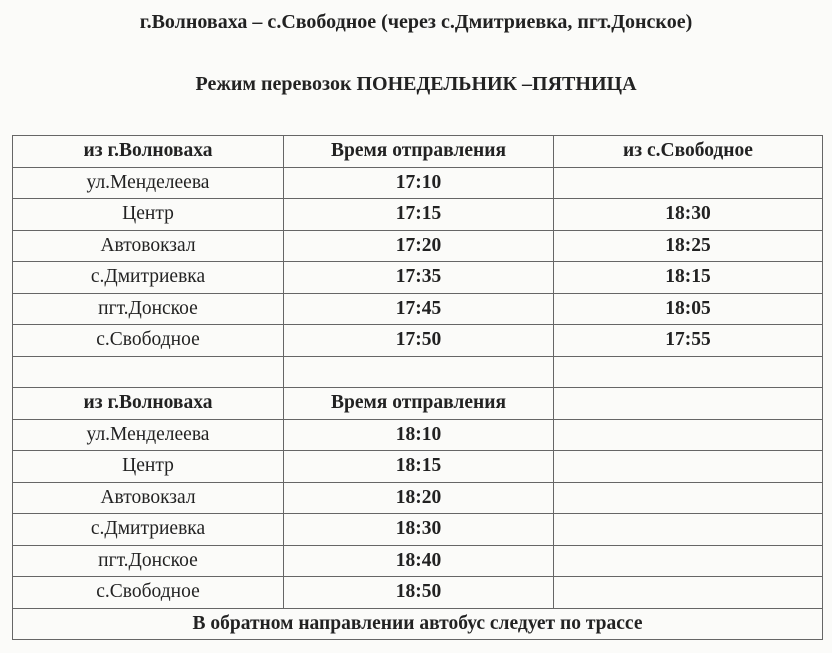 The height and width of the screenshot is (653, 832). I want to click on table-row: пгт.Донское 18:40, so click(417, 560).